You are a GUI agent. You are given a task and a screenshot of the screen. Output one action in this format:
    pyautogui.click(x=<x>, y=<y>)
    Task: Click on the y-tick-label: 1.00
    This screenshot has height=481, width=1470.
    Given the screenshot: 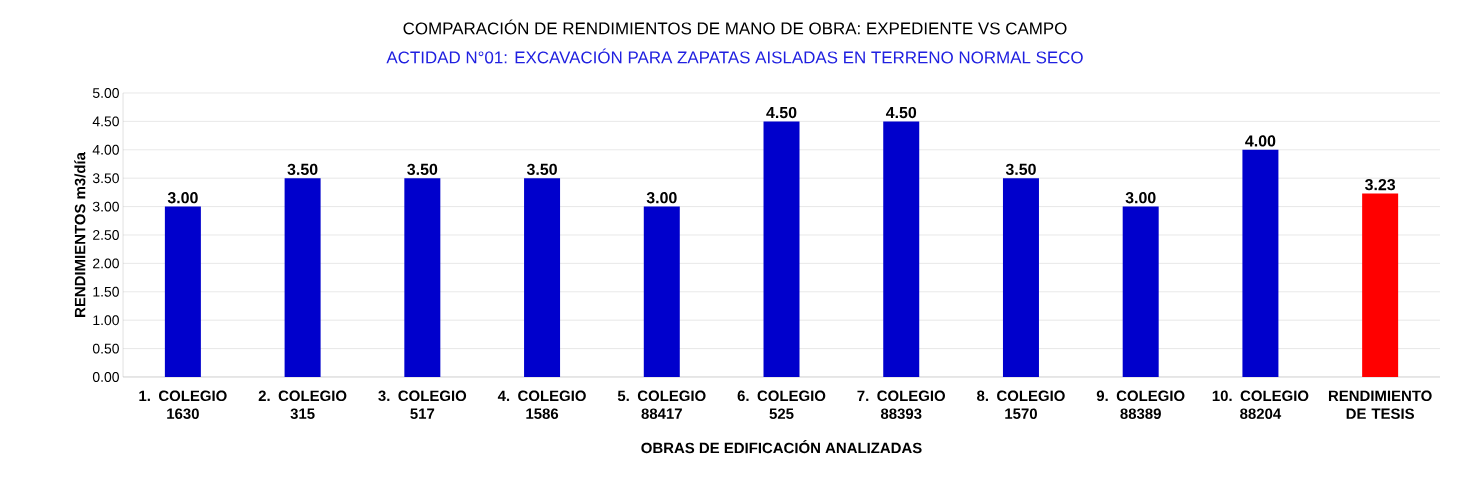 What is the action you would take?
    pyautogui.click(x=106, y=320)
    